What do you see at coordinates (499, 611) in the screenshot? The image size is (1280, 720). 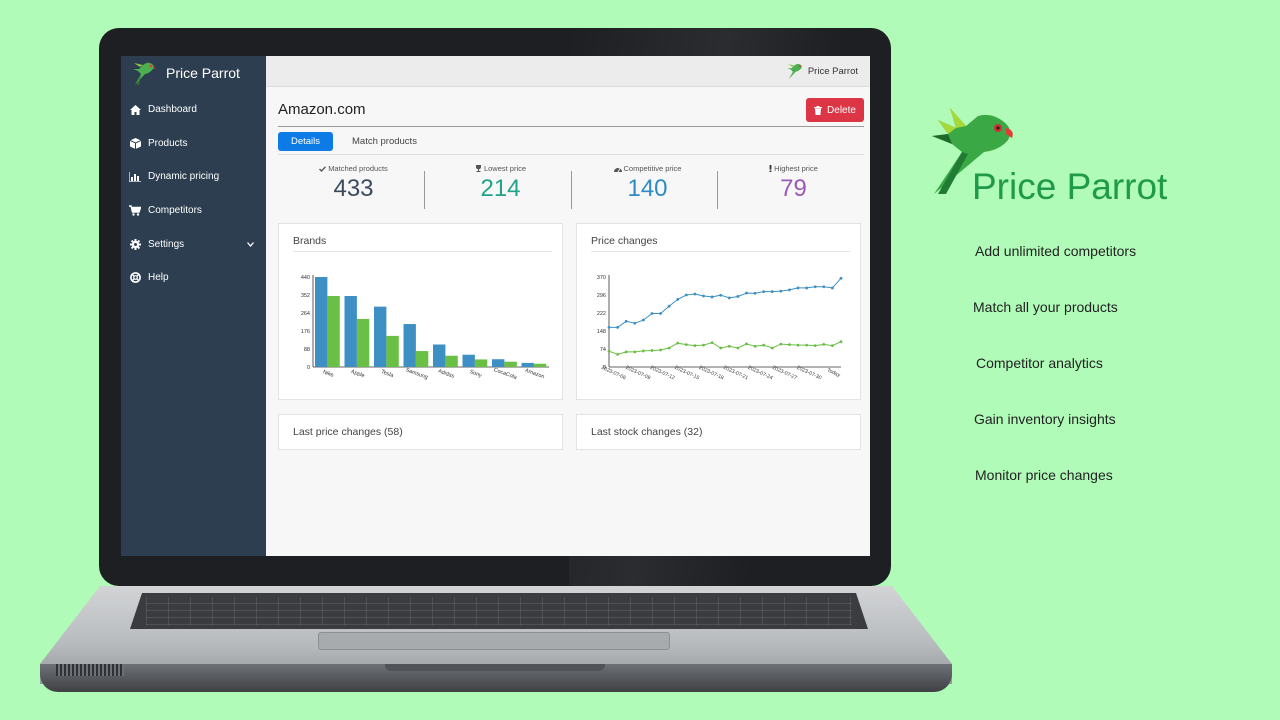 I see `laptop-keyboard` at bounding box center [499, 611].